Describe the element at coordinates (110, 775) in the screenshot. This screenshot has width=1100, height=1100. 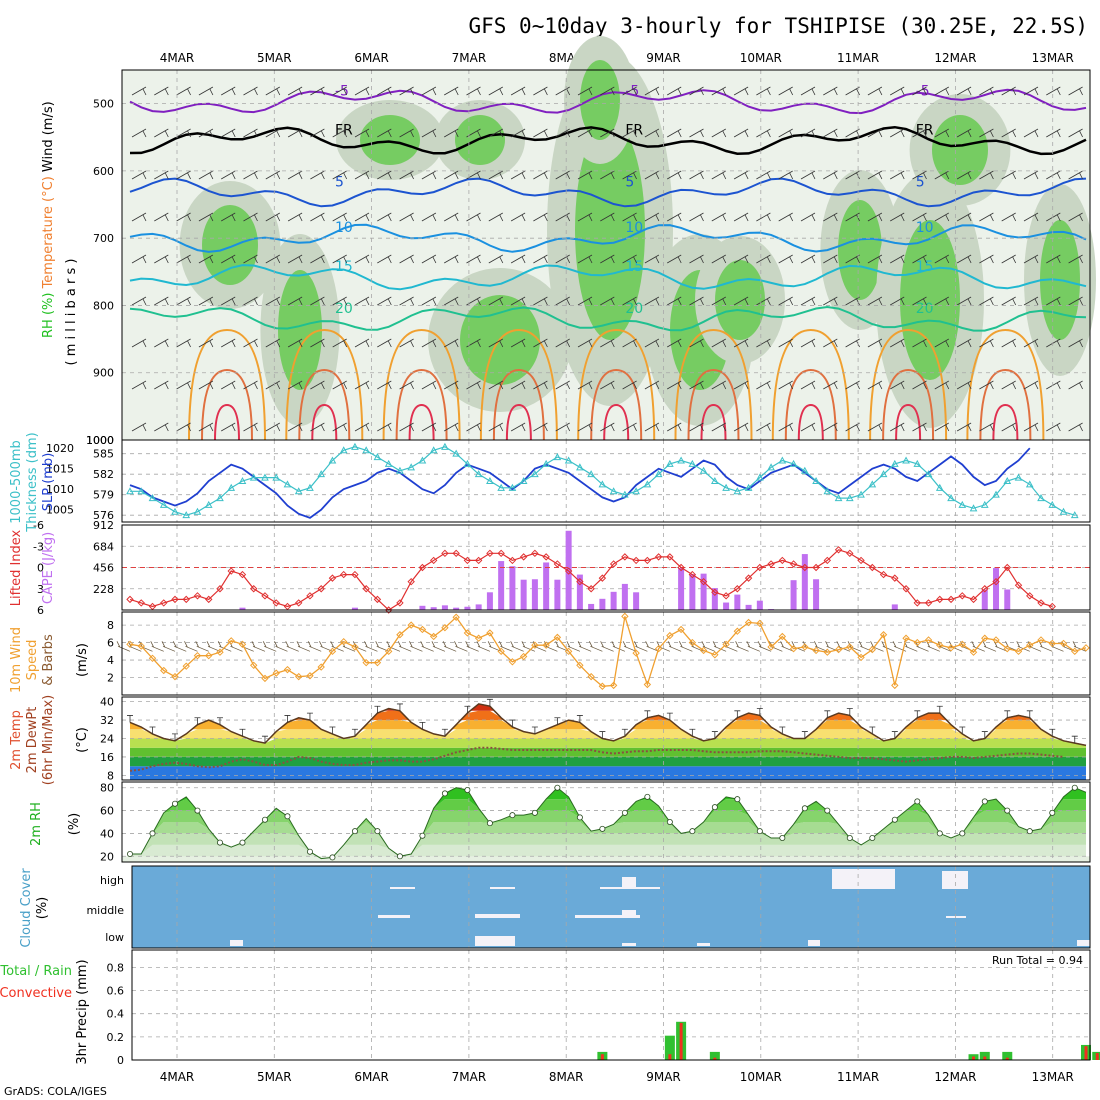
I see `temp-tick-label: 8` at that location.